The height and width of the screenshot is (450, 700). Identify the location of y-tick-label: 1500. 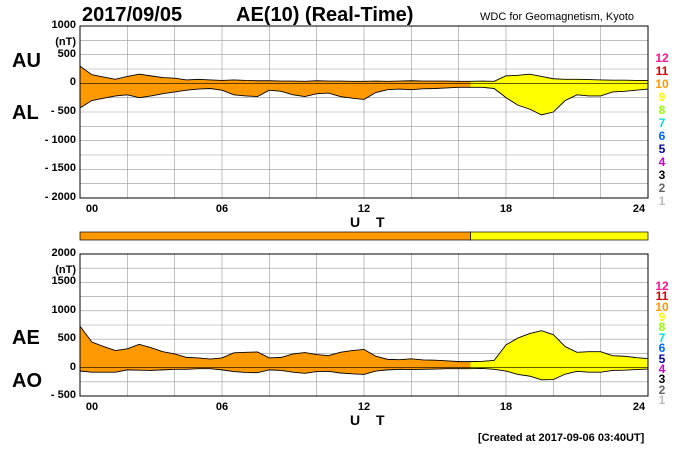
(63, 281).